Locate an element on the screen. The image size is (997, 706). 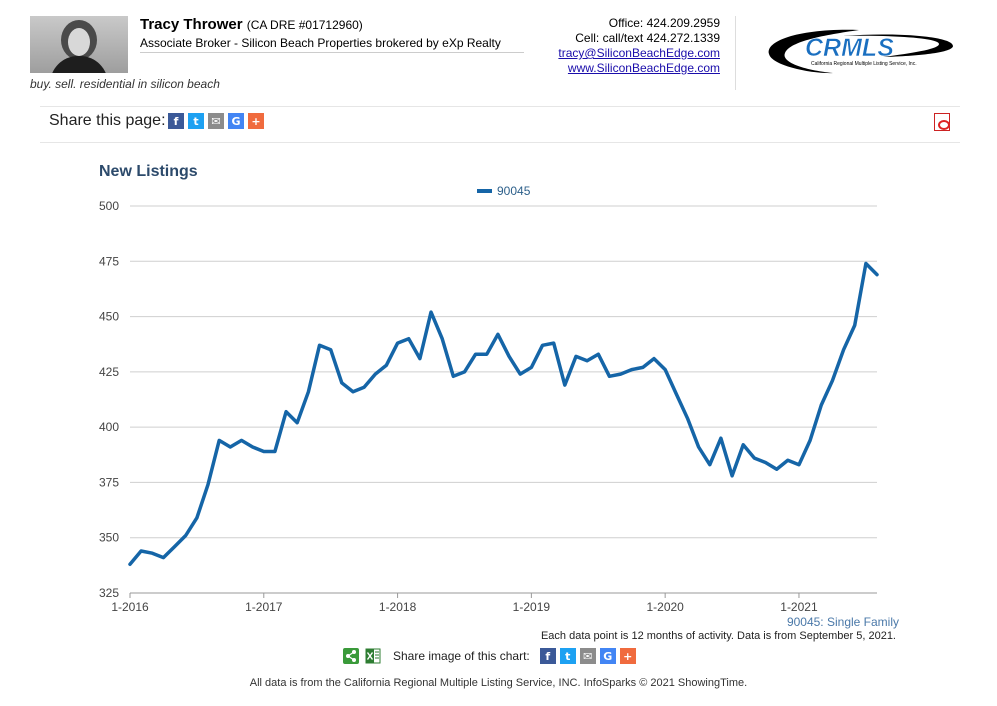
pdf-icon is located at coordinates (942, 122).